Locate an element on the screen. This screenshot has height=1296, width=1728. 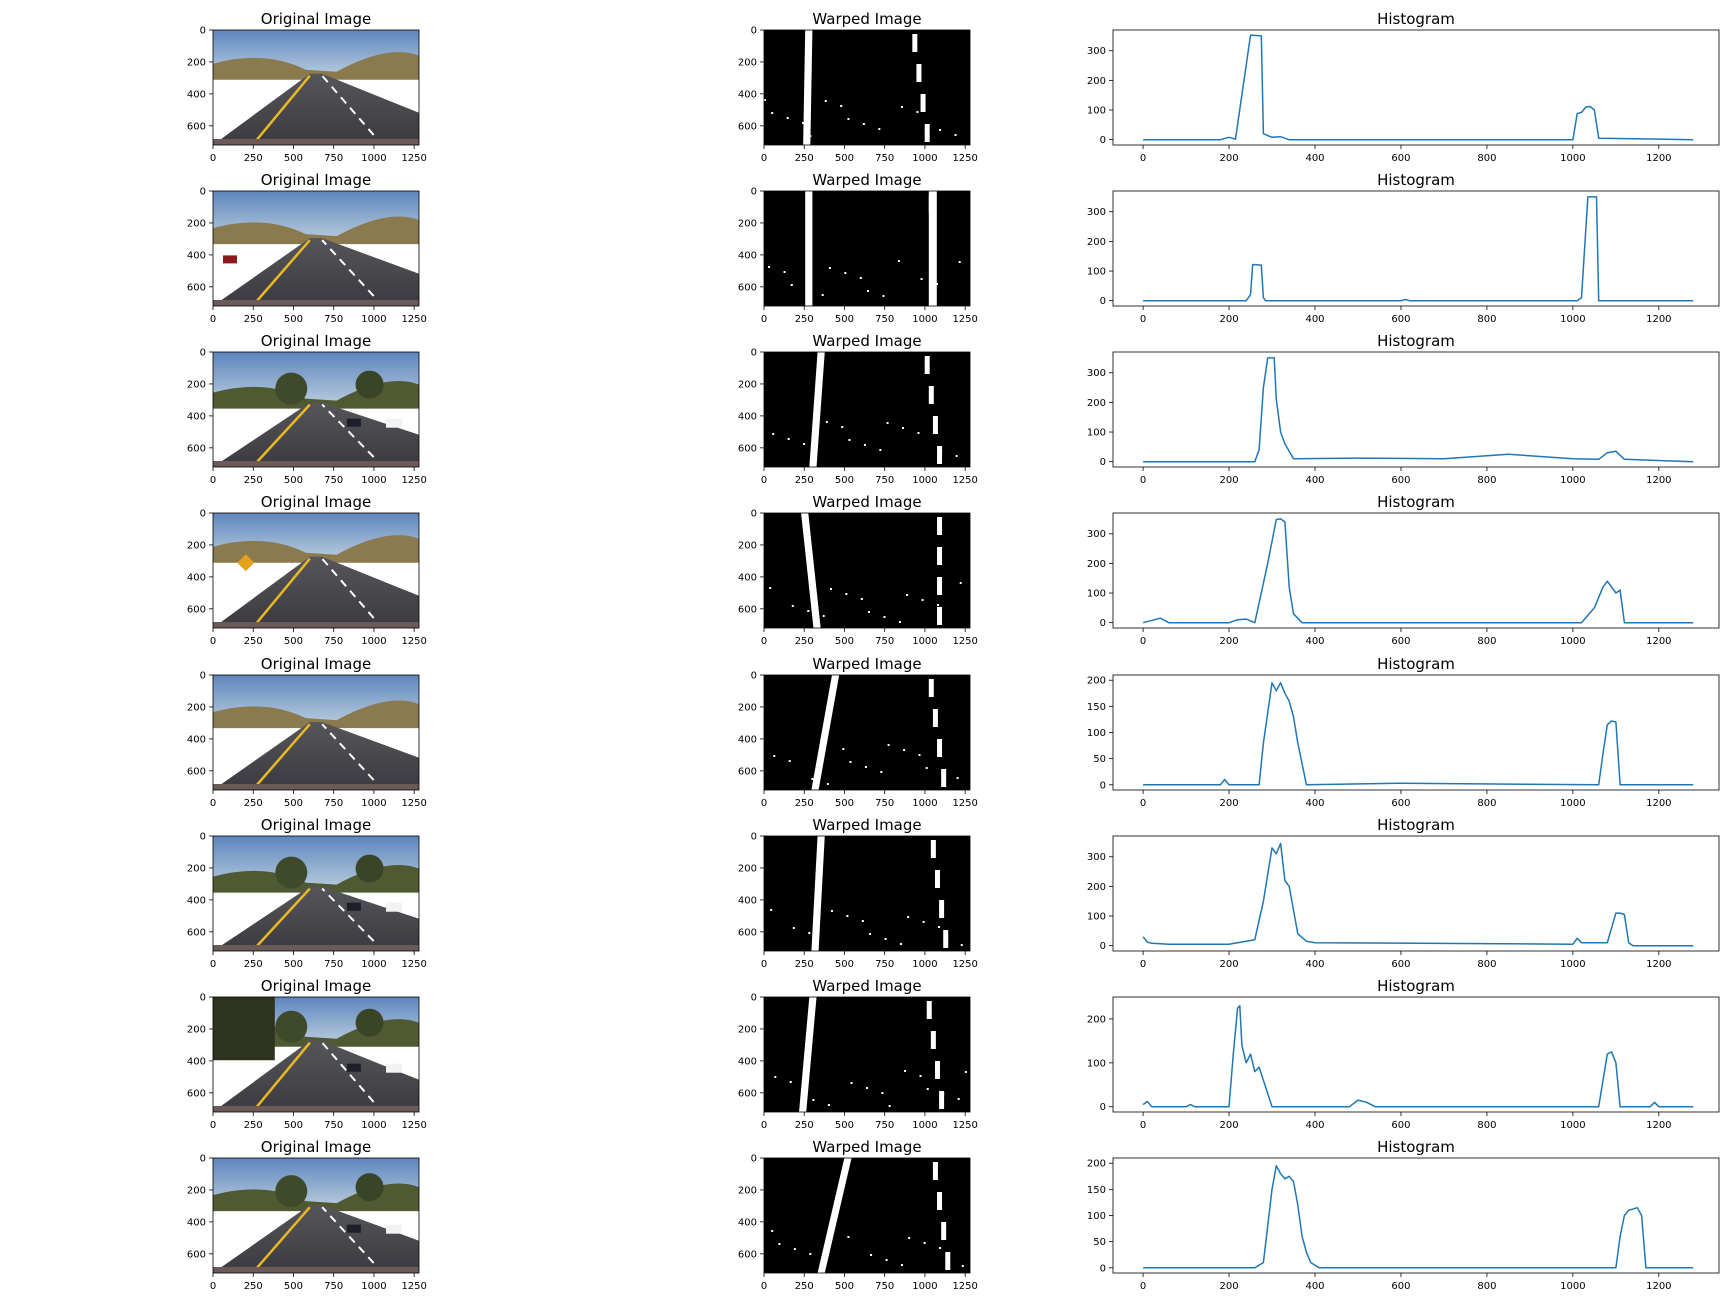
x-tick-label: 800 is located at coordinates (1486, 803).